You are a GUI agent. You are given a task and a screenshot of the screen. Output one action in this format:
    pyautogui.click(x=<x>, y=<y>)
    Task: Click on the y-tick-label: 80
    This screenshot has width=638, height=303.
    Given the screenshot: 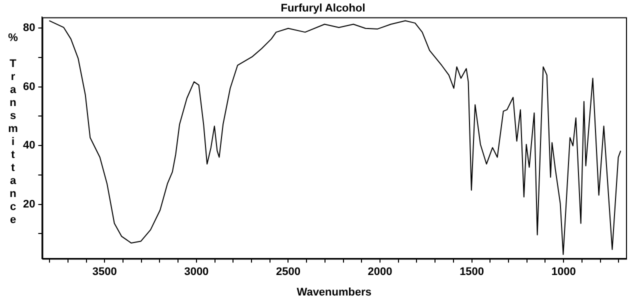 What is the action you would take?
    pyautogui.click(x=29, y=28)
    